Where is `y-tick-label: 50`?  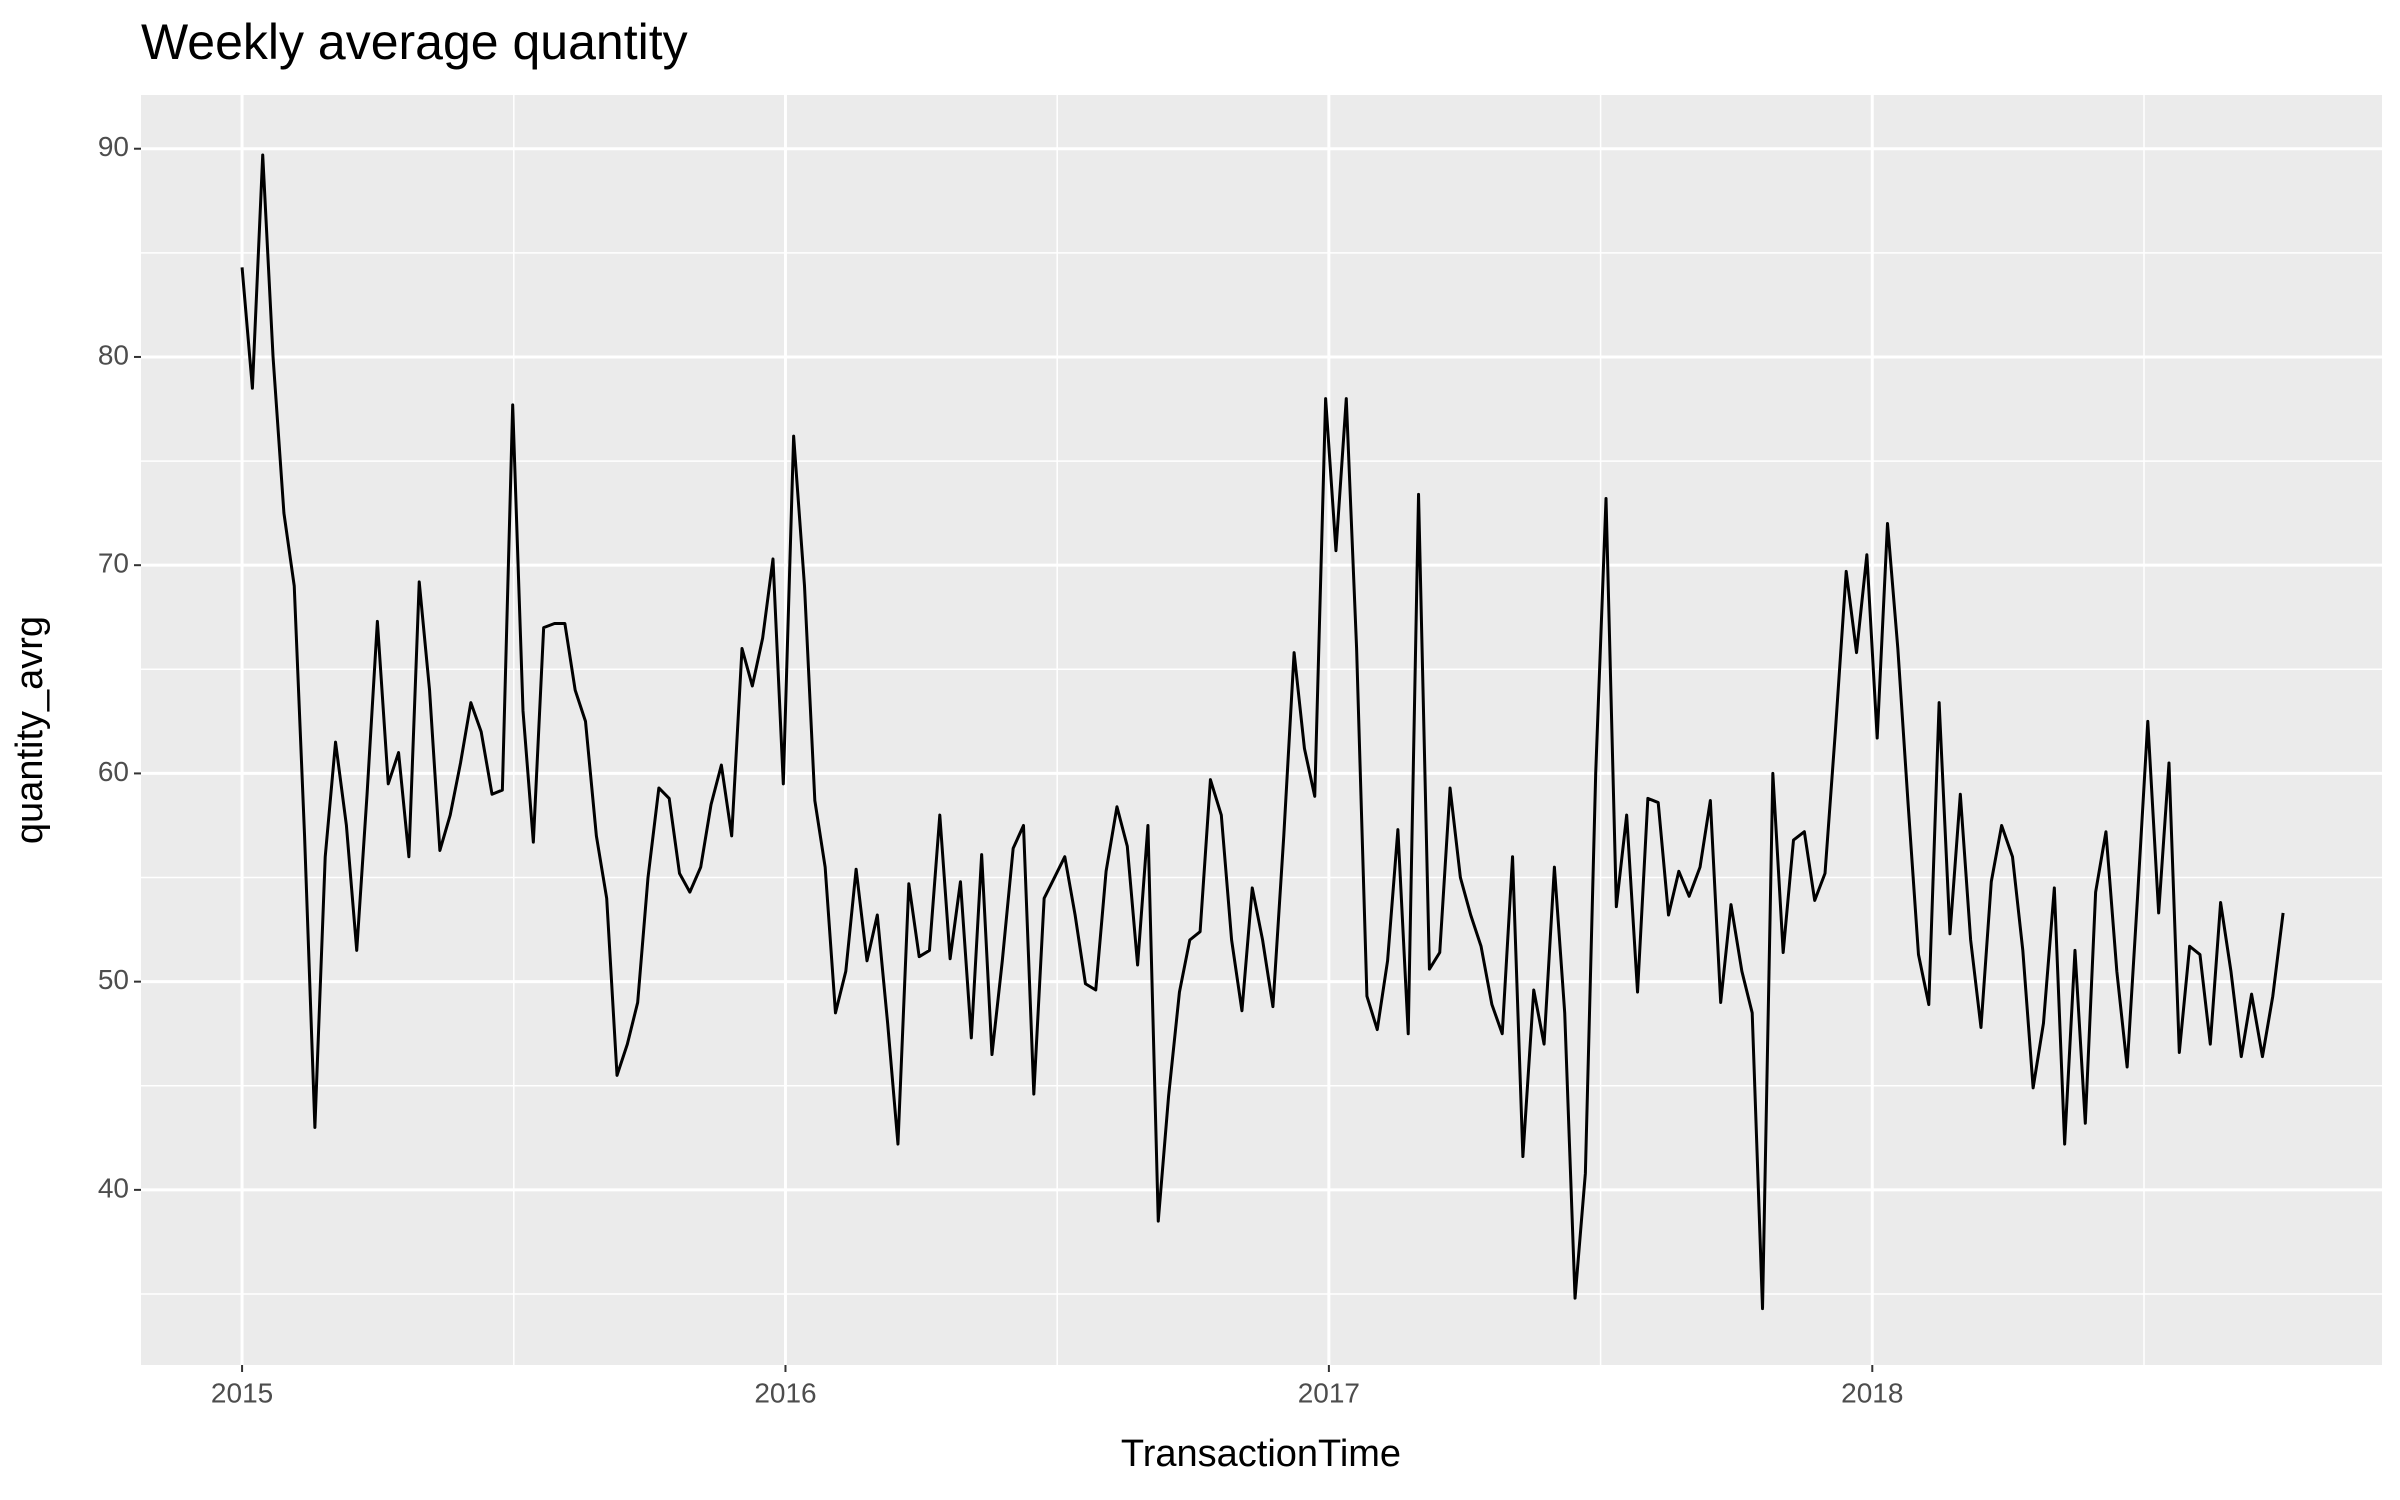
y-tick-label: 50 is located at coordinates (113, 979).